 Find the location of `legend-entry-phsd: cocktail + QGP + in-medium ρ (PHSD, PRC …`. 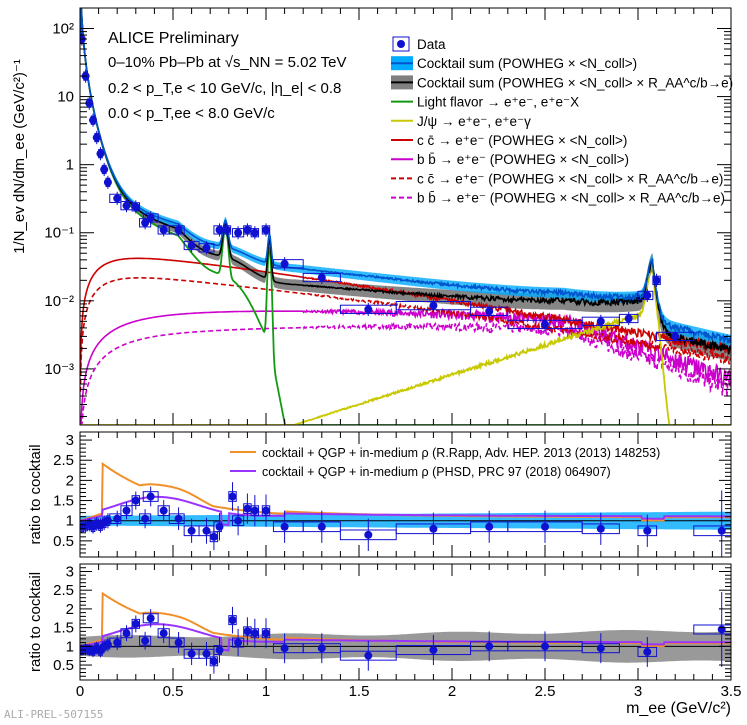

legend-entry-phsd: cocktail + QGP + in-medium ρ (PHSD, PRC … is located at coordinates (420, 472).